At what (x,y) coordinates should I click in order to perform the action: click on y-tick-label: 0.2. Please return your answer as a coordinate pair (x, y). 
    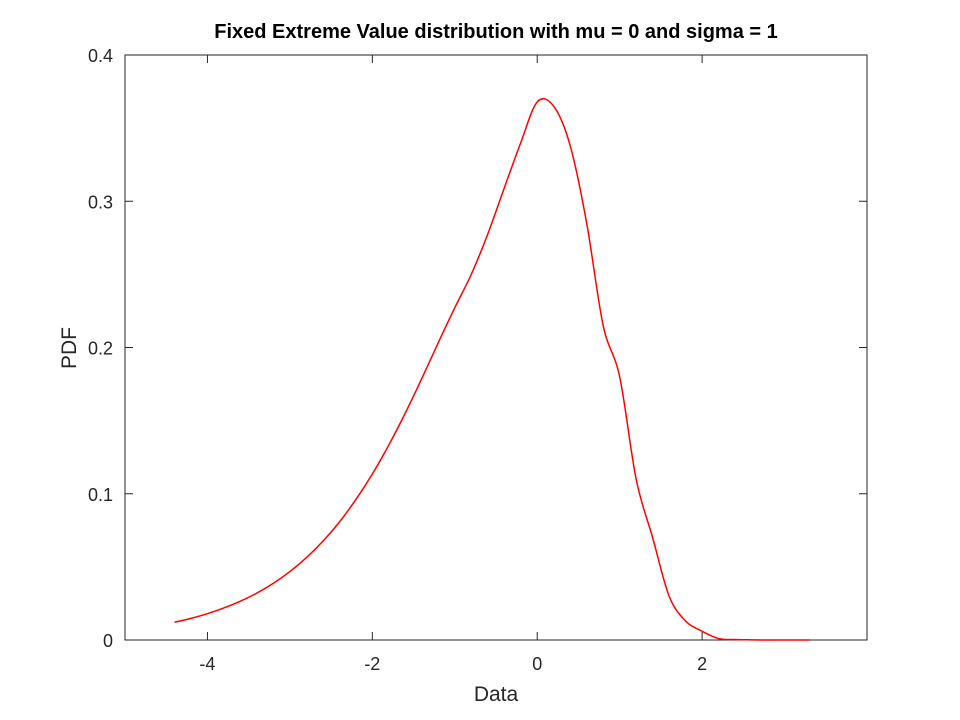
    Looking at the image, I should click on (100, 349).